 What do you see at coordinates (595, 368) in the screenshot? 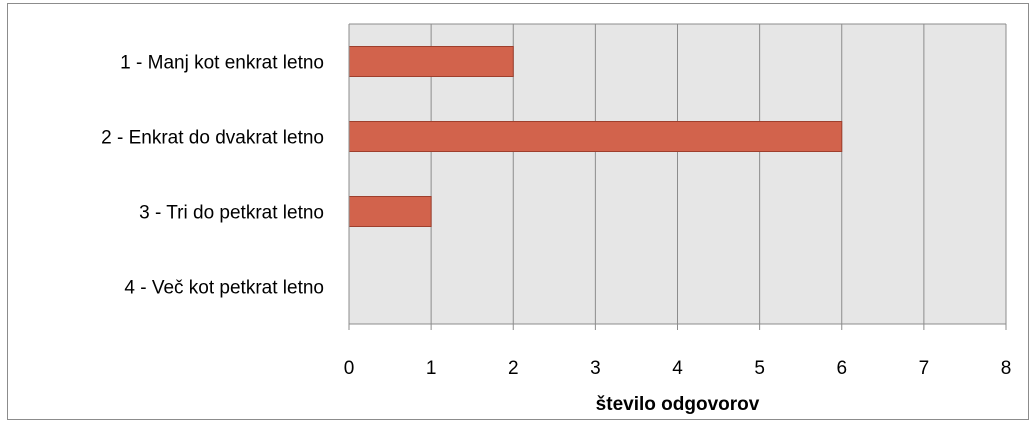
I see `x-tick-label-3: 3` at bounding box center [595, 368].